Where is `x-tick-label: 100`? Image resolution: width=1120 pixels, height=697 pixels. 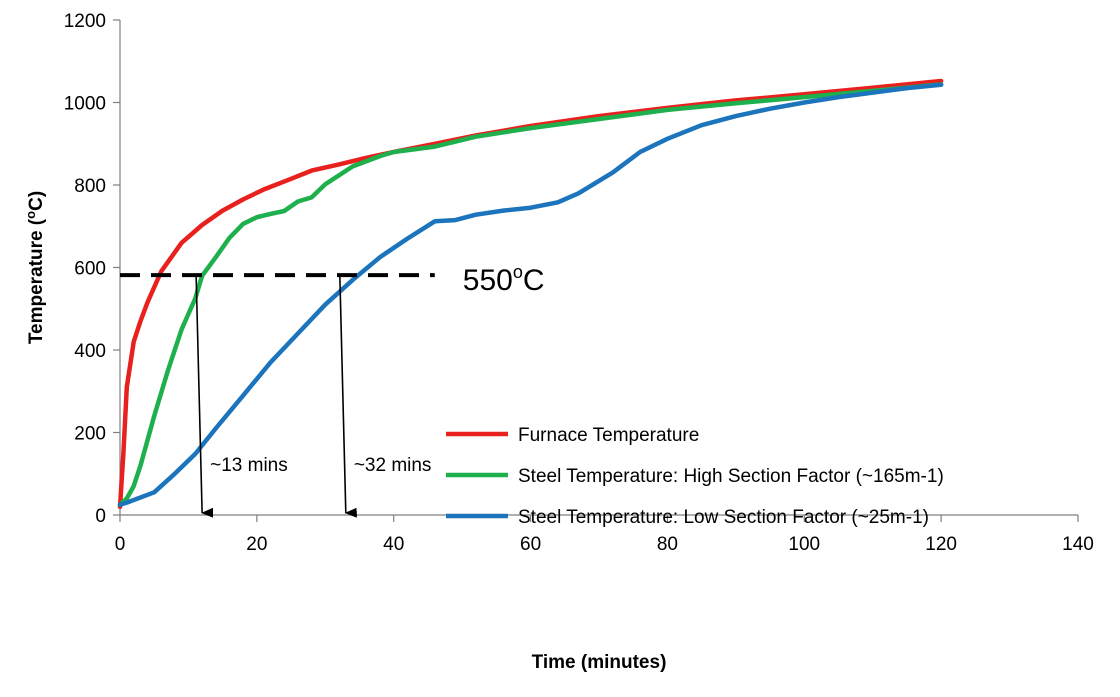
x-tick-label: 100 is located at coordinates (804, 544).